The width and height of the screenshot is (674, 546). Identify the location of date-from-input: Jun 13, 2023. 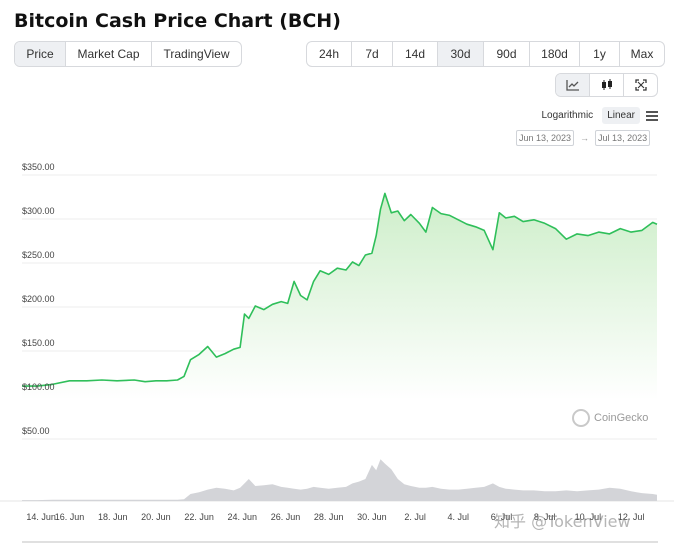
(545, 138).